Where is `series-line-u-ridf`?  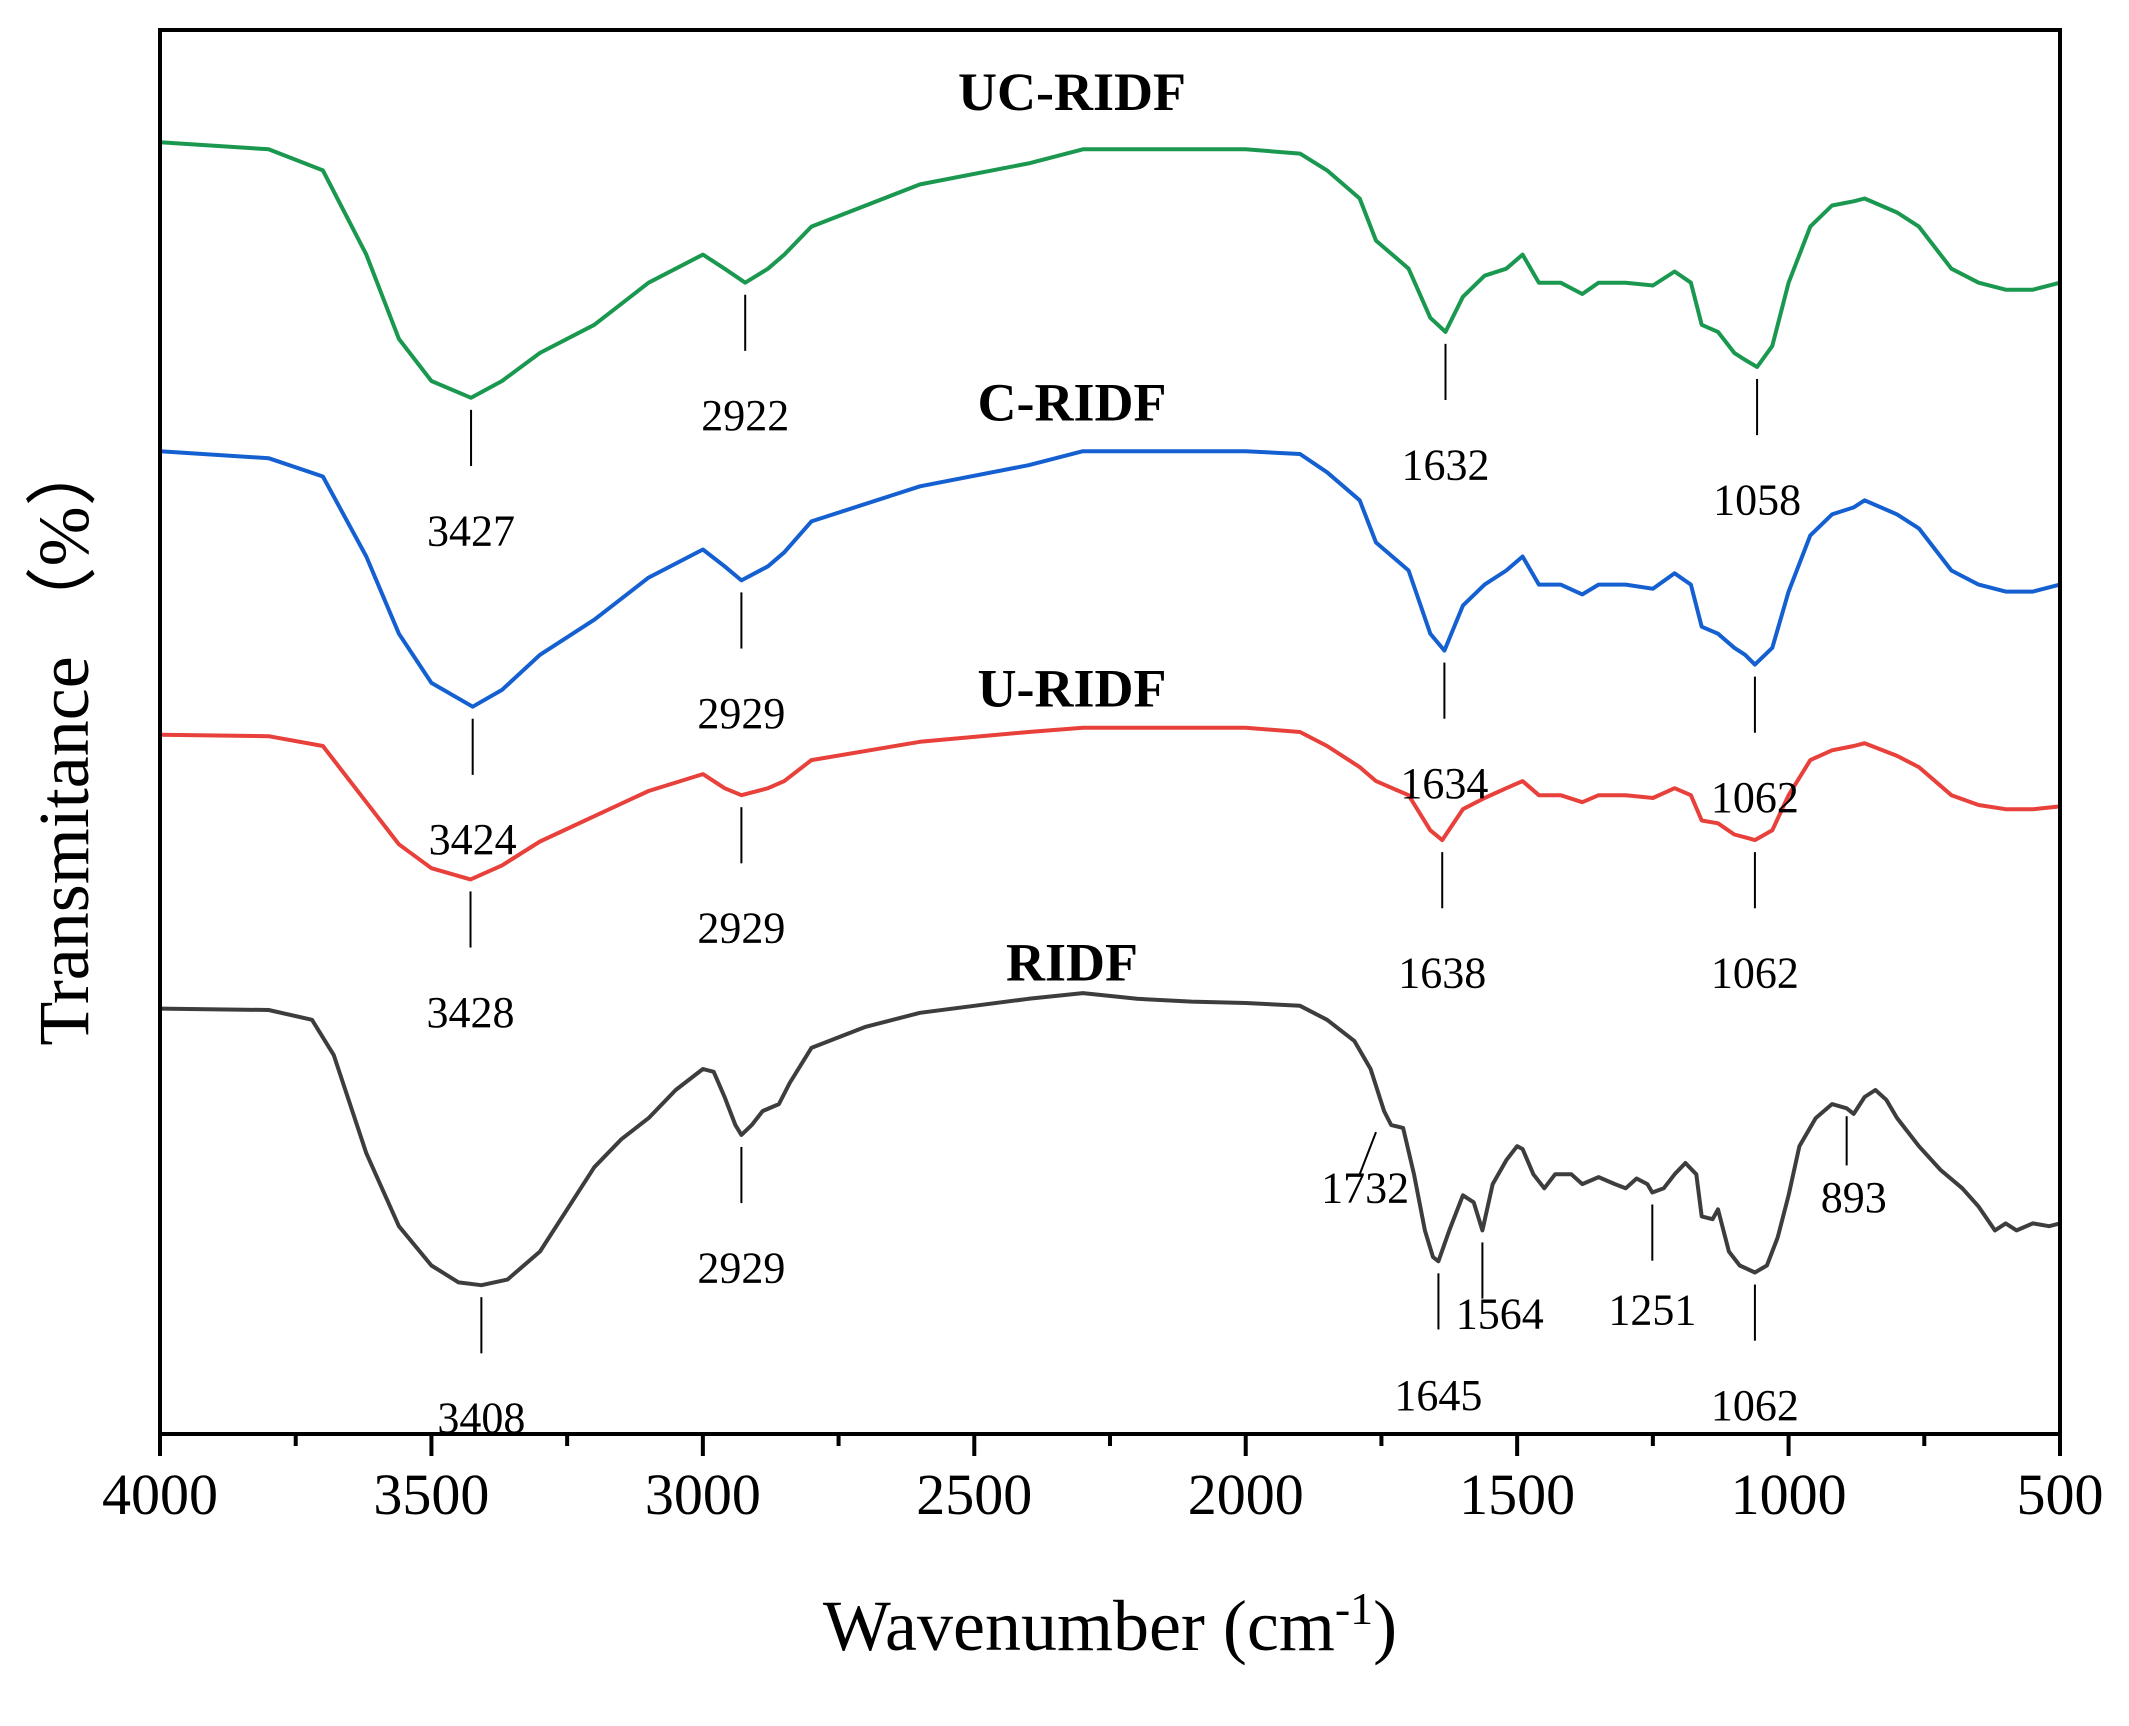
series-line-u-ridf is located at coordinates (1110, 803).